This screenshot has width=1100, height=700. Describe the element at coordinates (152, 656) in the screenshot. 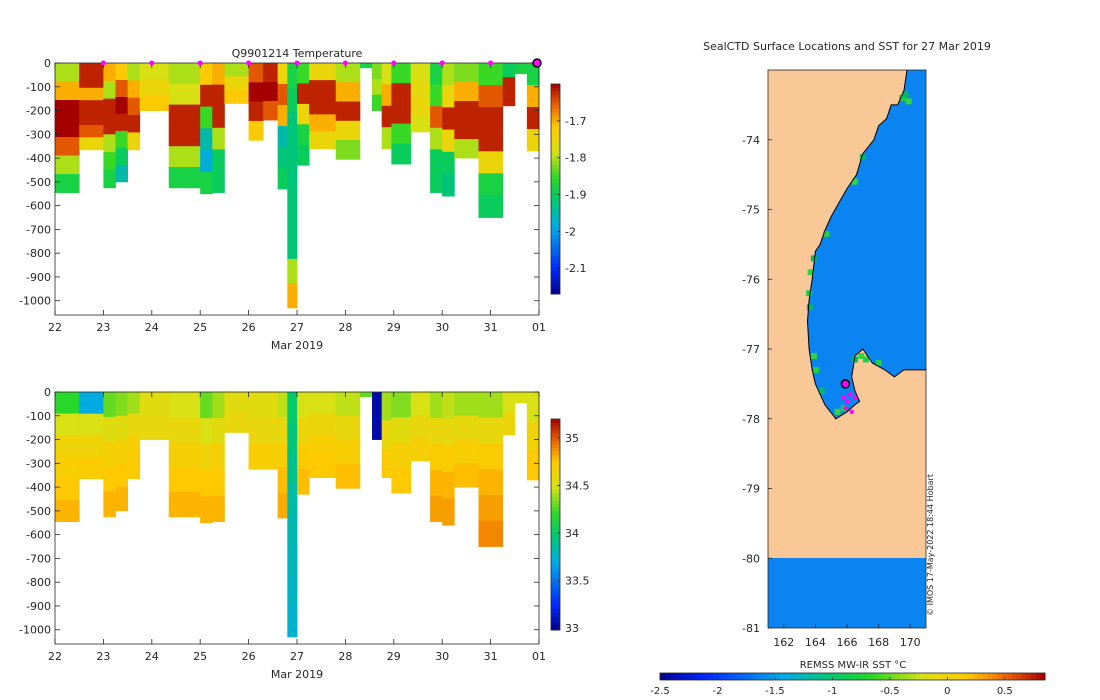

I see `x-tick-label: 24` at that location.